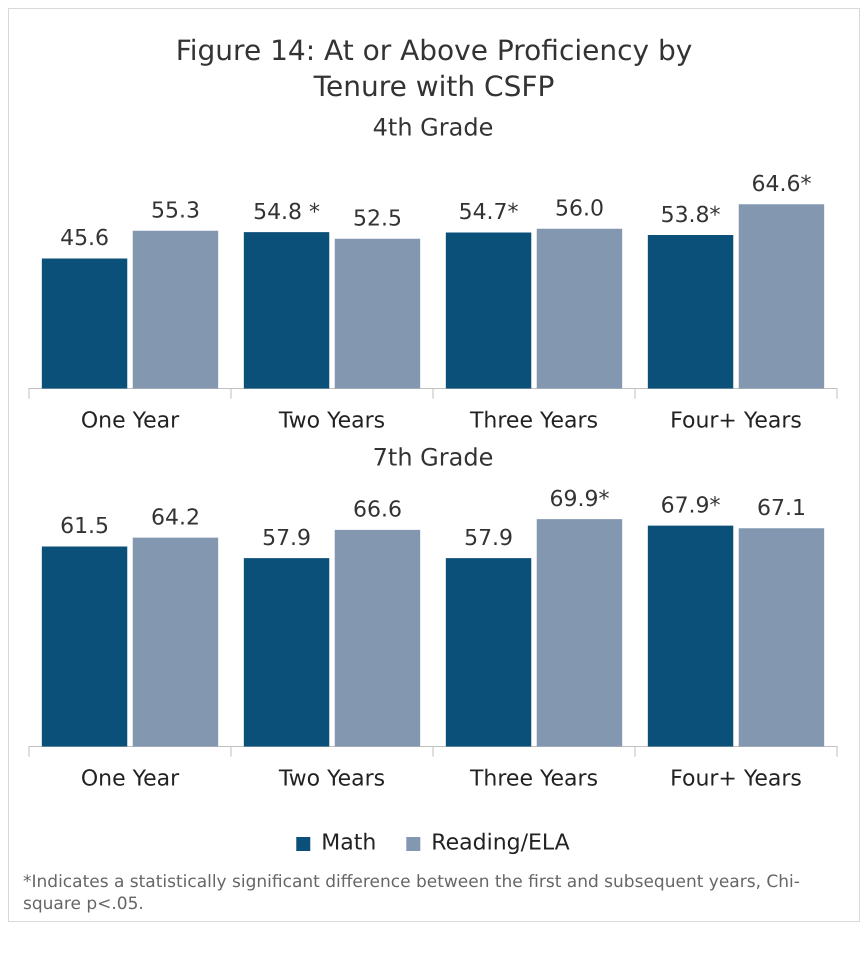 This screenshot has width=868, height=962. Describe the element at coordinates (175, 211) in the screenshot. I see `data-label: 55.3` at that location.